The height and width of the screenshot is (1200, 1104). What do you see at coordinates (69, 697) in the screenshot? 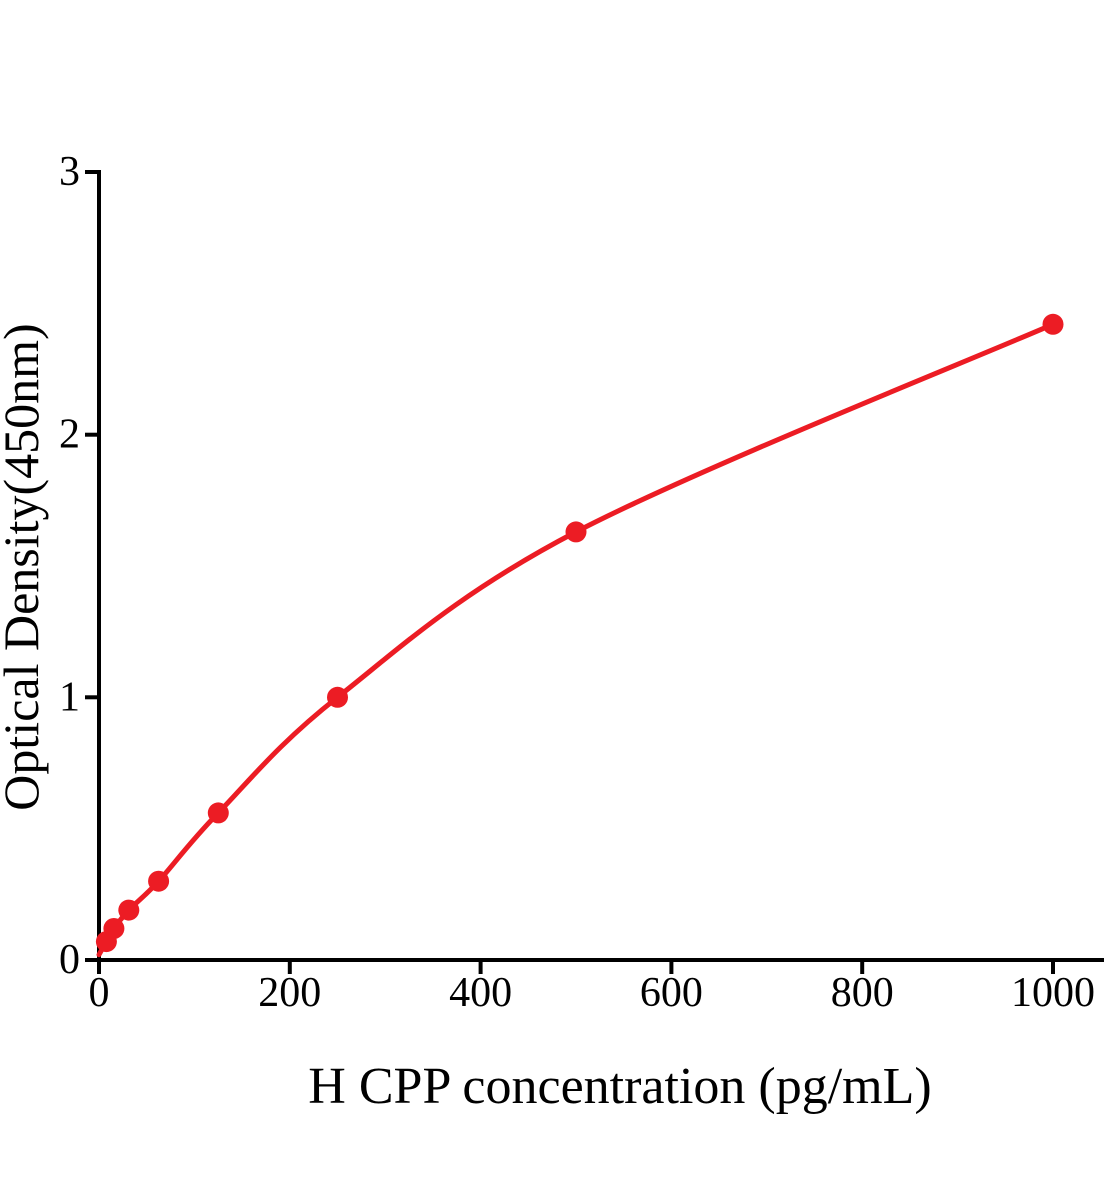
I see `y-tick-label: 1` at bounding box center [69, 697].